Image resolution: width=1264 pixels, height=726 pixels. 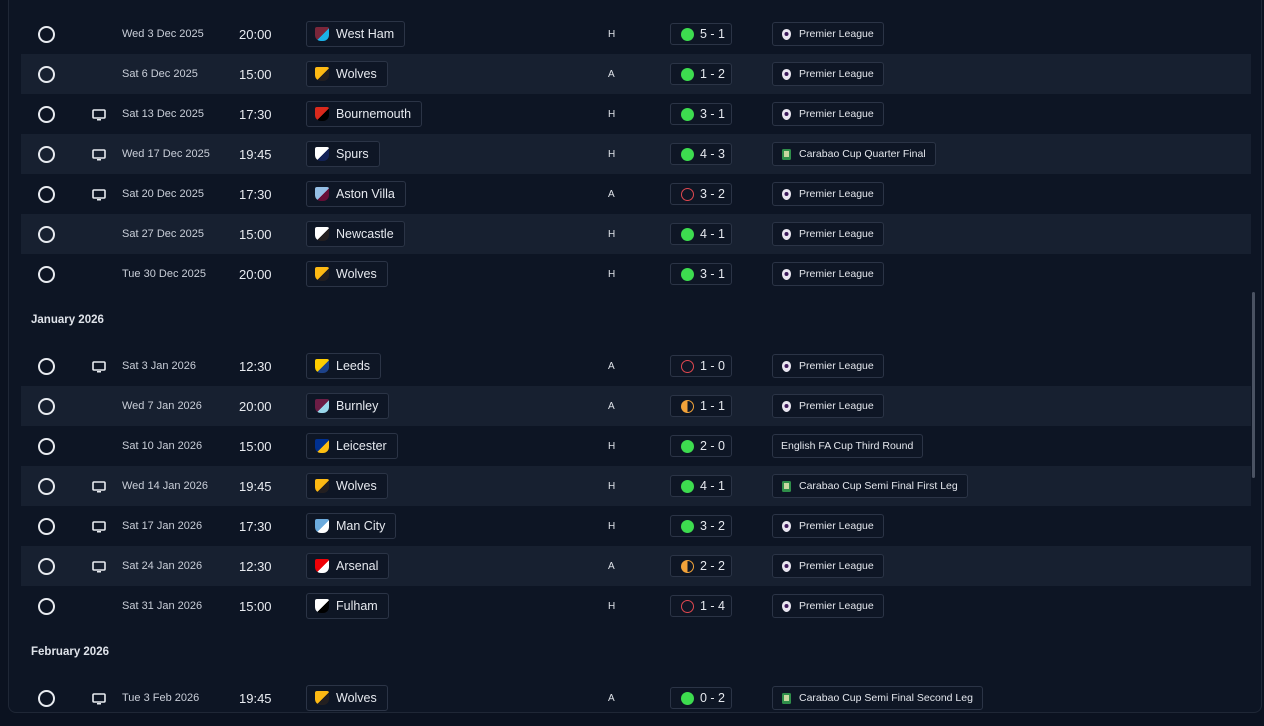 I want to click on opponent-name: Arsenal, so click(x=357, y=566).